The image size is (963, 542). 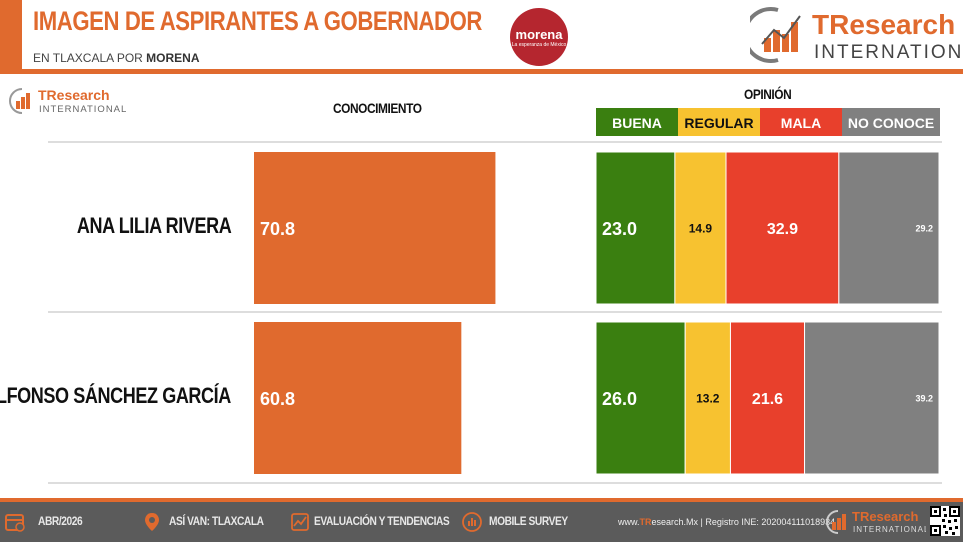 What do you see at coordinates (154, 225) in the screenshot?
I see `candidate-name-1: ANA LILIA RIVERA` at bounding box center [154, 225].